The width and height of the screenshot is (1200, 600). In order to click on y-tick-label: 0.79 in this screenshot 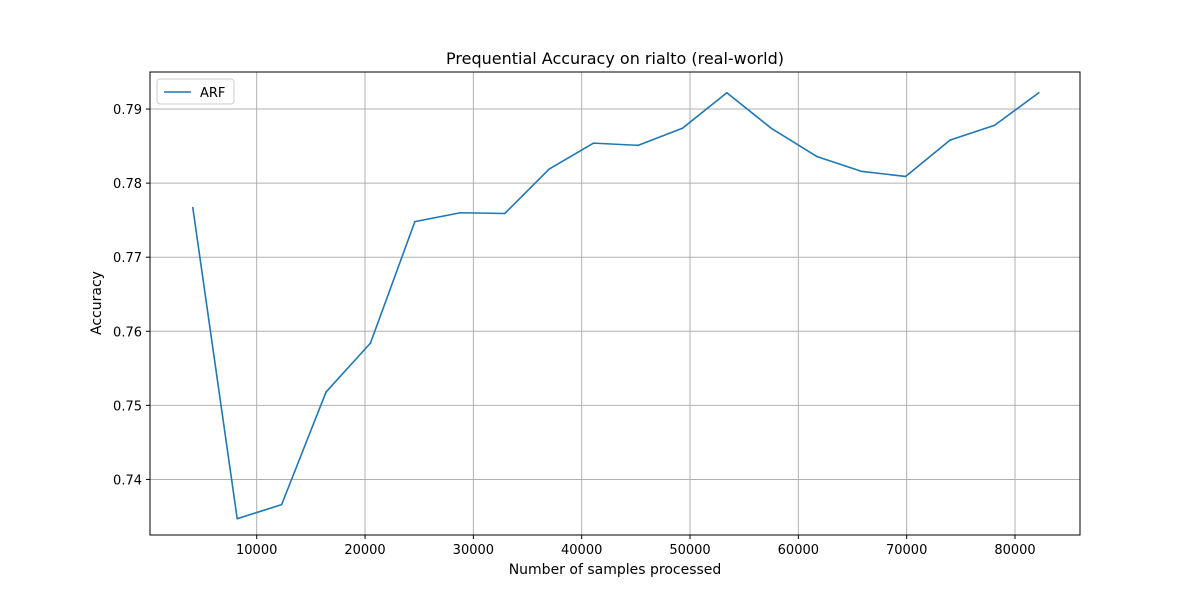, I will do `click(127, 110)`.